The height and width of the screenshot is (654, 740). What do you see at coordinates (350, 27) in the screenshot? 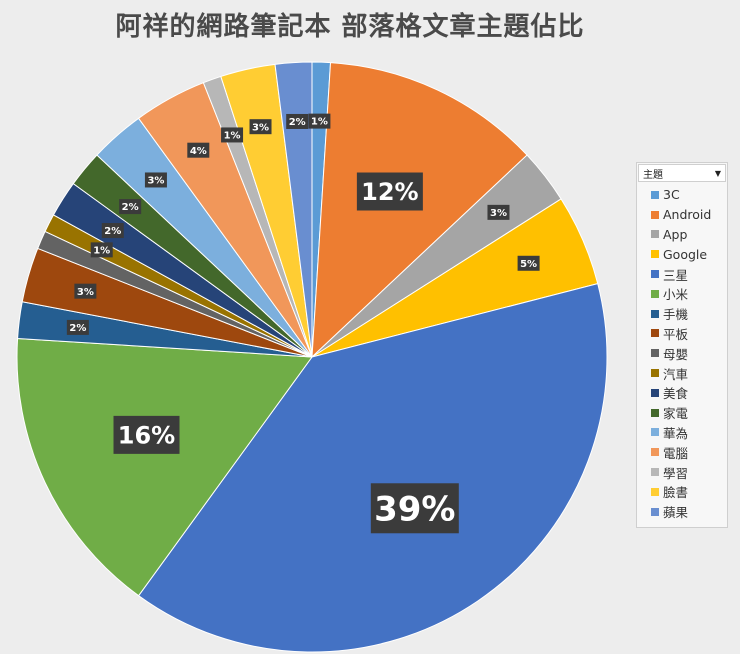
I see `chart-title: 阿祥的網路筆記本 部落格文章主題佔比` at bounding box center [350, 27].